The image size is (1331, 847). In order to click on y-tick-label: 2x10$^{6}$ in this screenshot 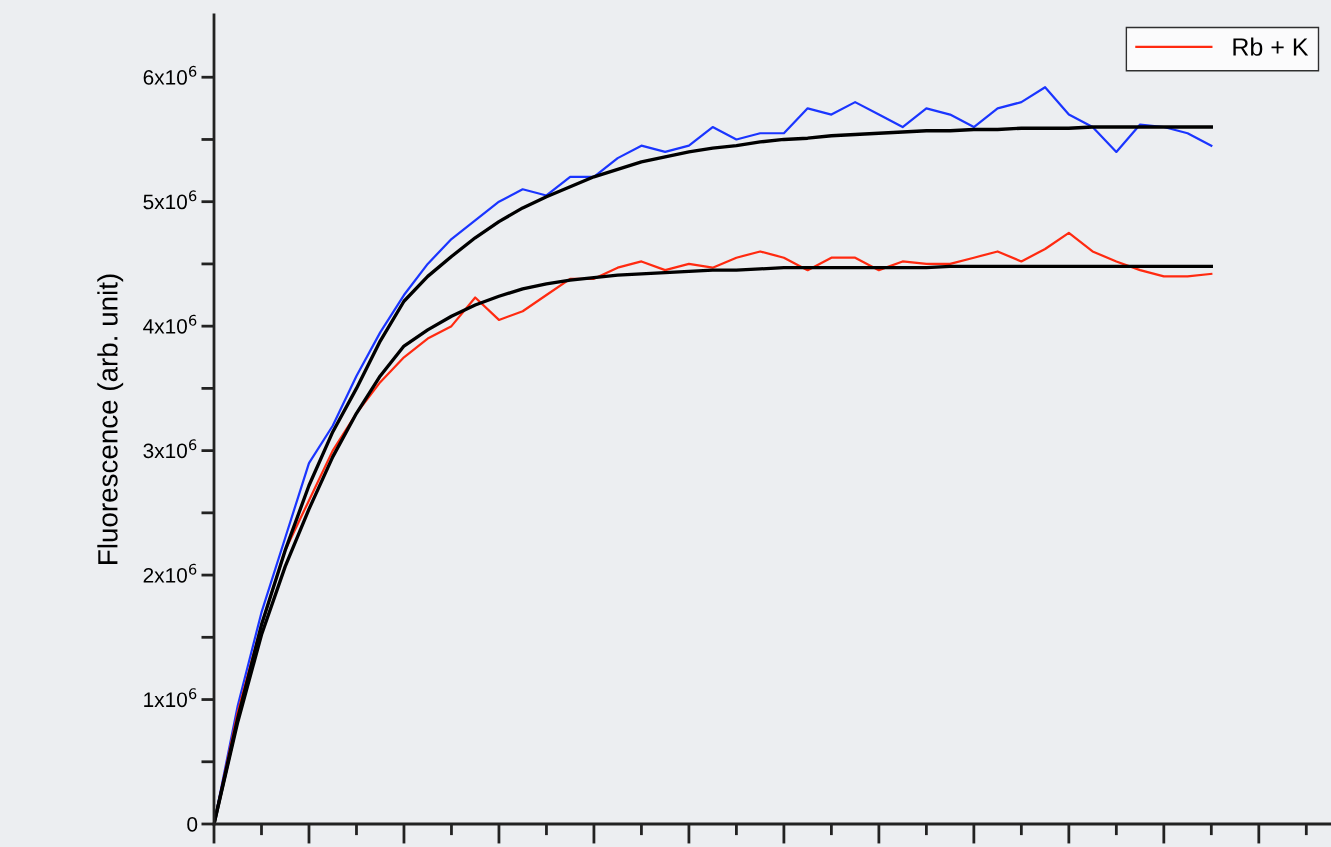, I will do `click(170, 573)`.